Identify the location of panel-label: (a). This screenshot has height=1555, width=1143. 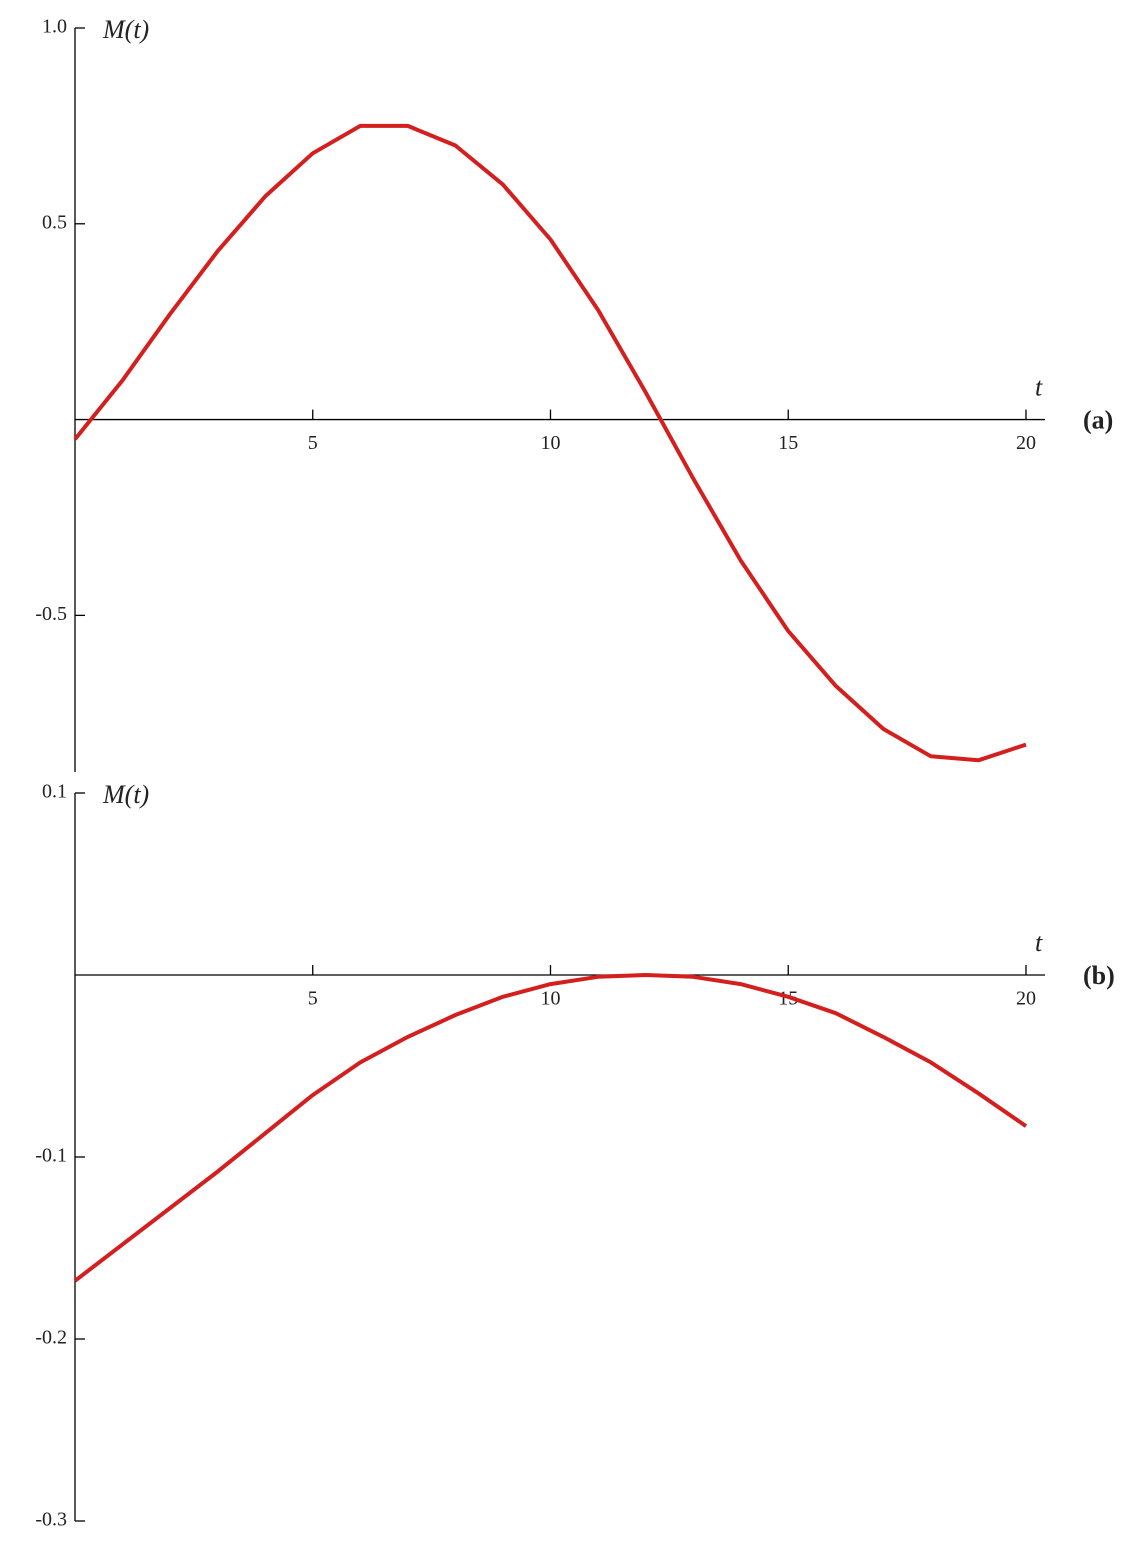
(1098, 420).